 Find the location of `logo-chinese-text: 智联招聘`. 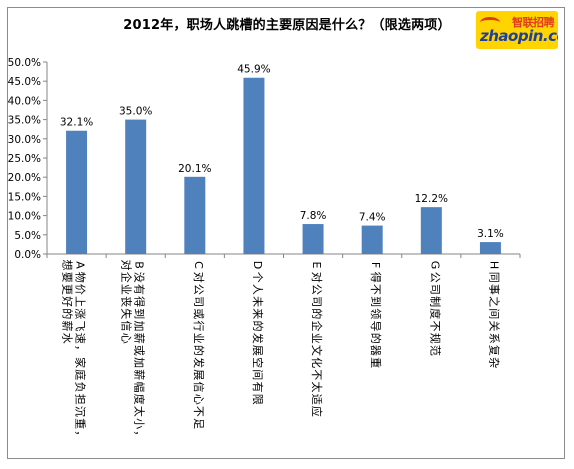

logo-chinese-text: 智联招聘 is located at coordinates (533, 22).